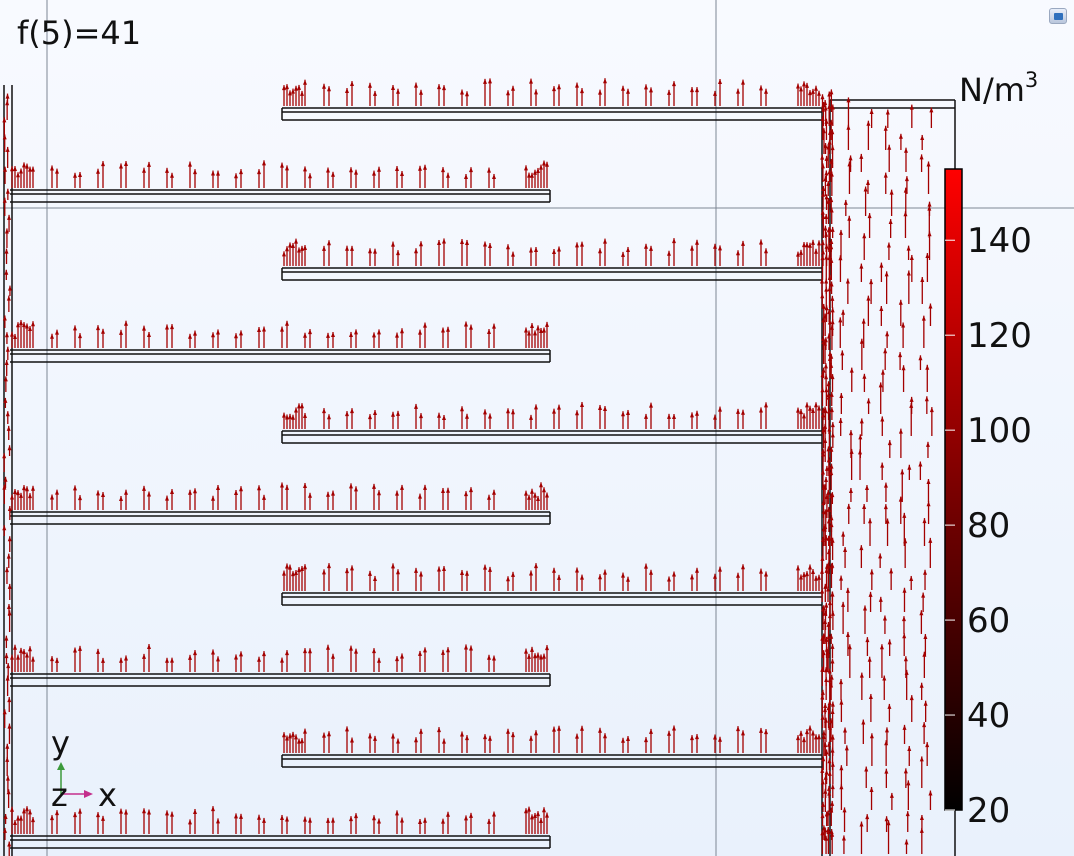 Image resolution: width=1074 pixels, height=856 pixels. What do you see at coordinates (888, 477) in the screenshot?
I see `right-electrode-bus` at bounding box center [888, 477].